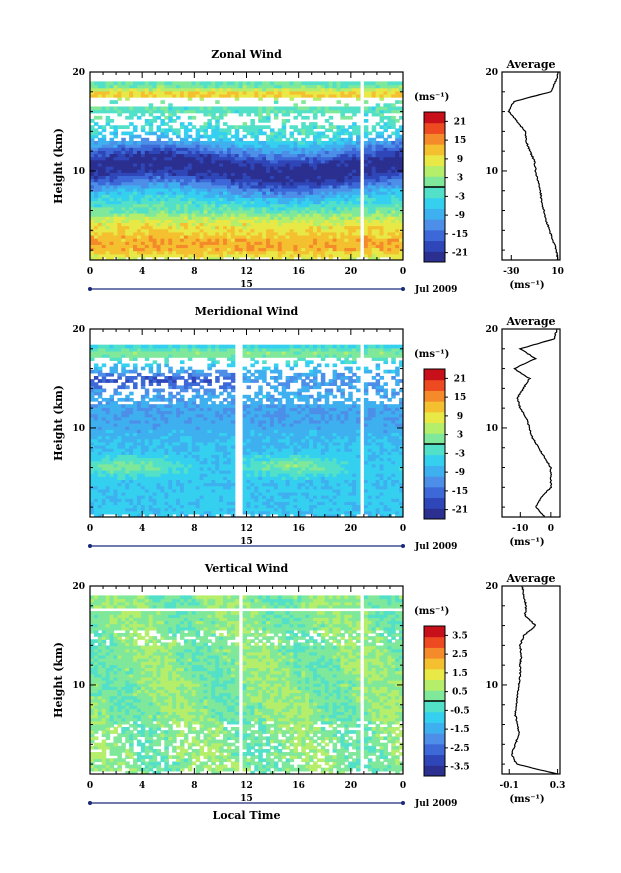 The width and height of the screenshot is (621, 873). I want to click on x-tick-label: 16, so click(298, 272).